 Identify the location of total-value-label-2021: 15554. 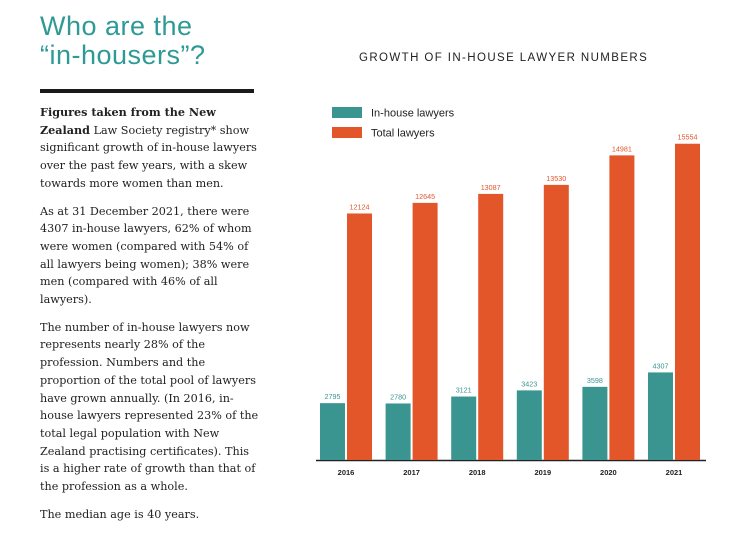
(688, 137).